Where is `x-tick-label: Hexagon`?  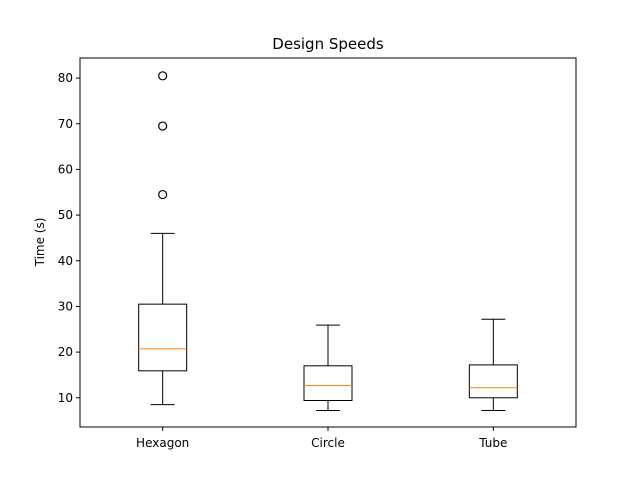
x-tick-label: Hexagon is located at coordinates (162, 443).